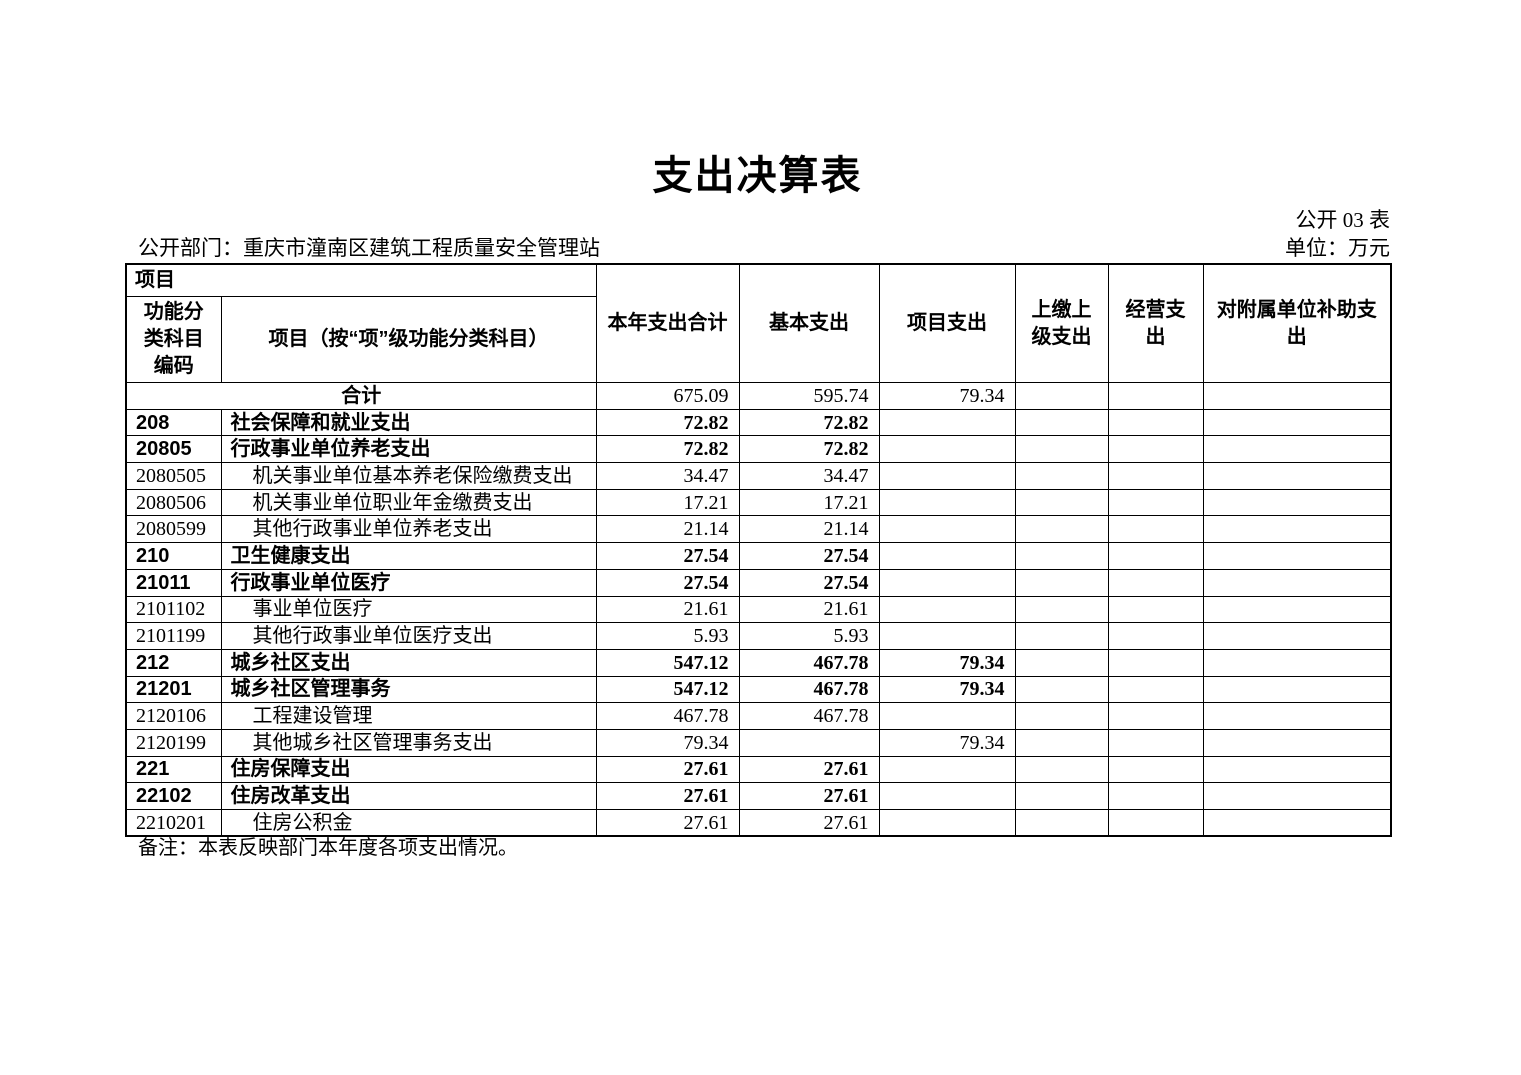 This screenshot has height=1075, width=1521. I want to click on item-name-cell: 机关事业单位基本养老保险缴费支出, so click(408, 476).